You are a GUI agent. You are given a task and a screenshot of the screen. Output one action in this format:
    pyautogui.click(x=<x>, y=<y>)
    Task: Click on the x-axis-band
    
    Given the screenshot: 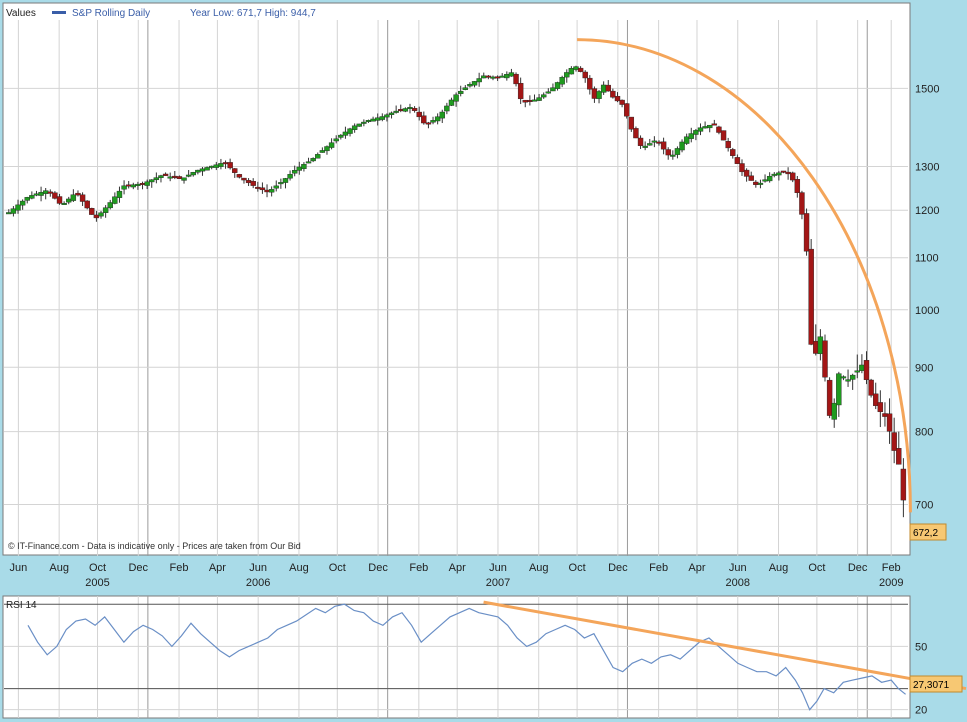 What is the action you would take?
    pyautogui.click(x=456, y=574)
    